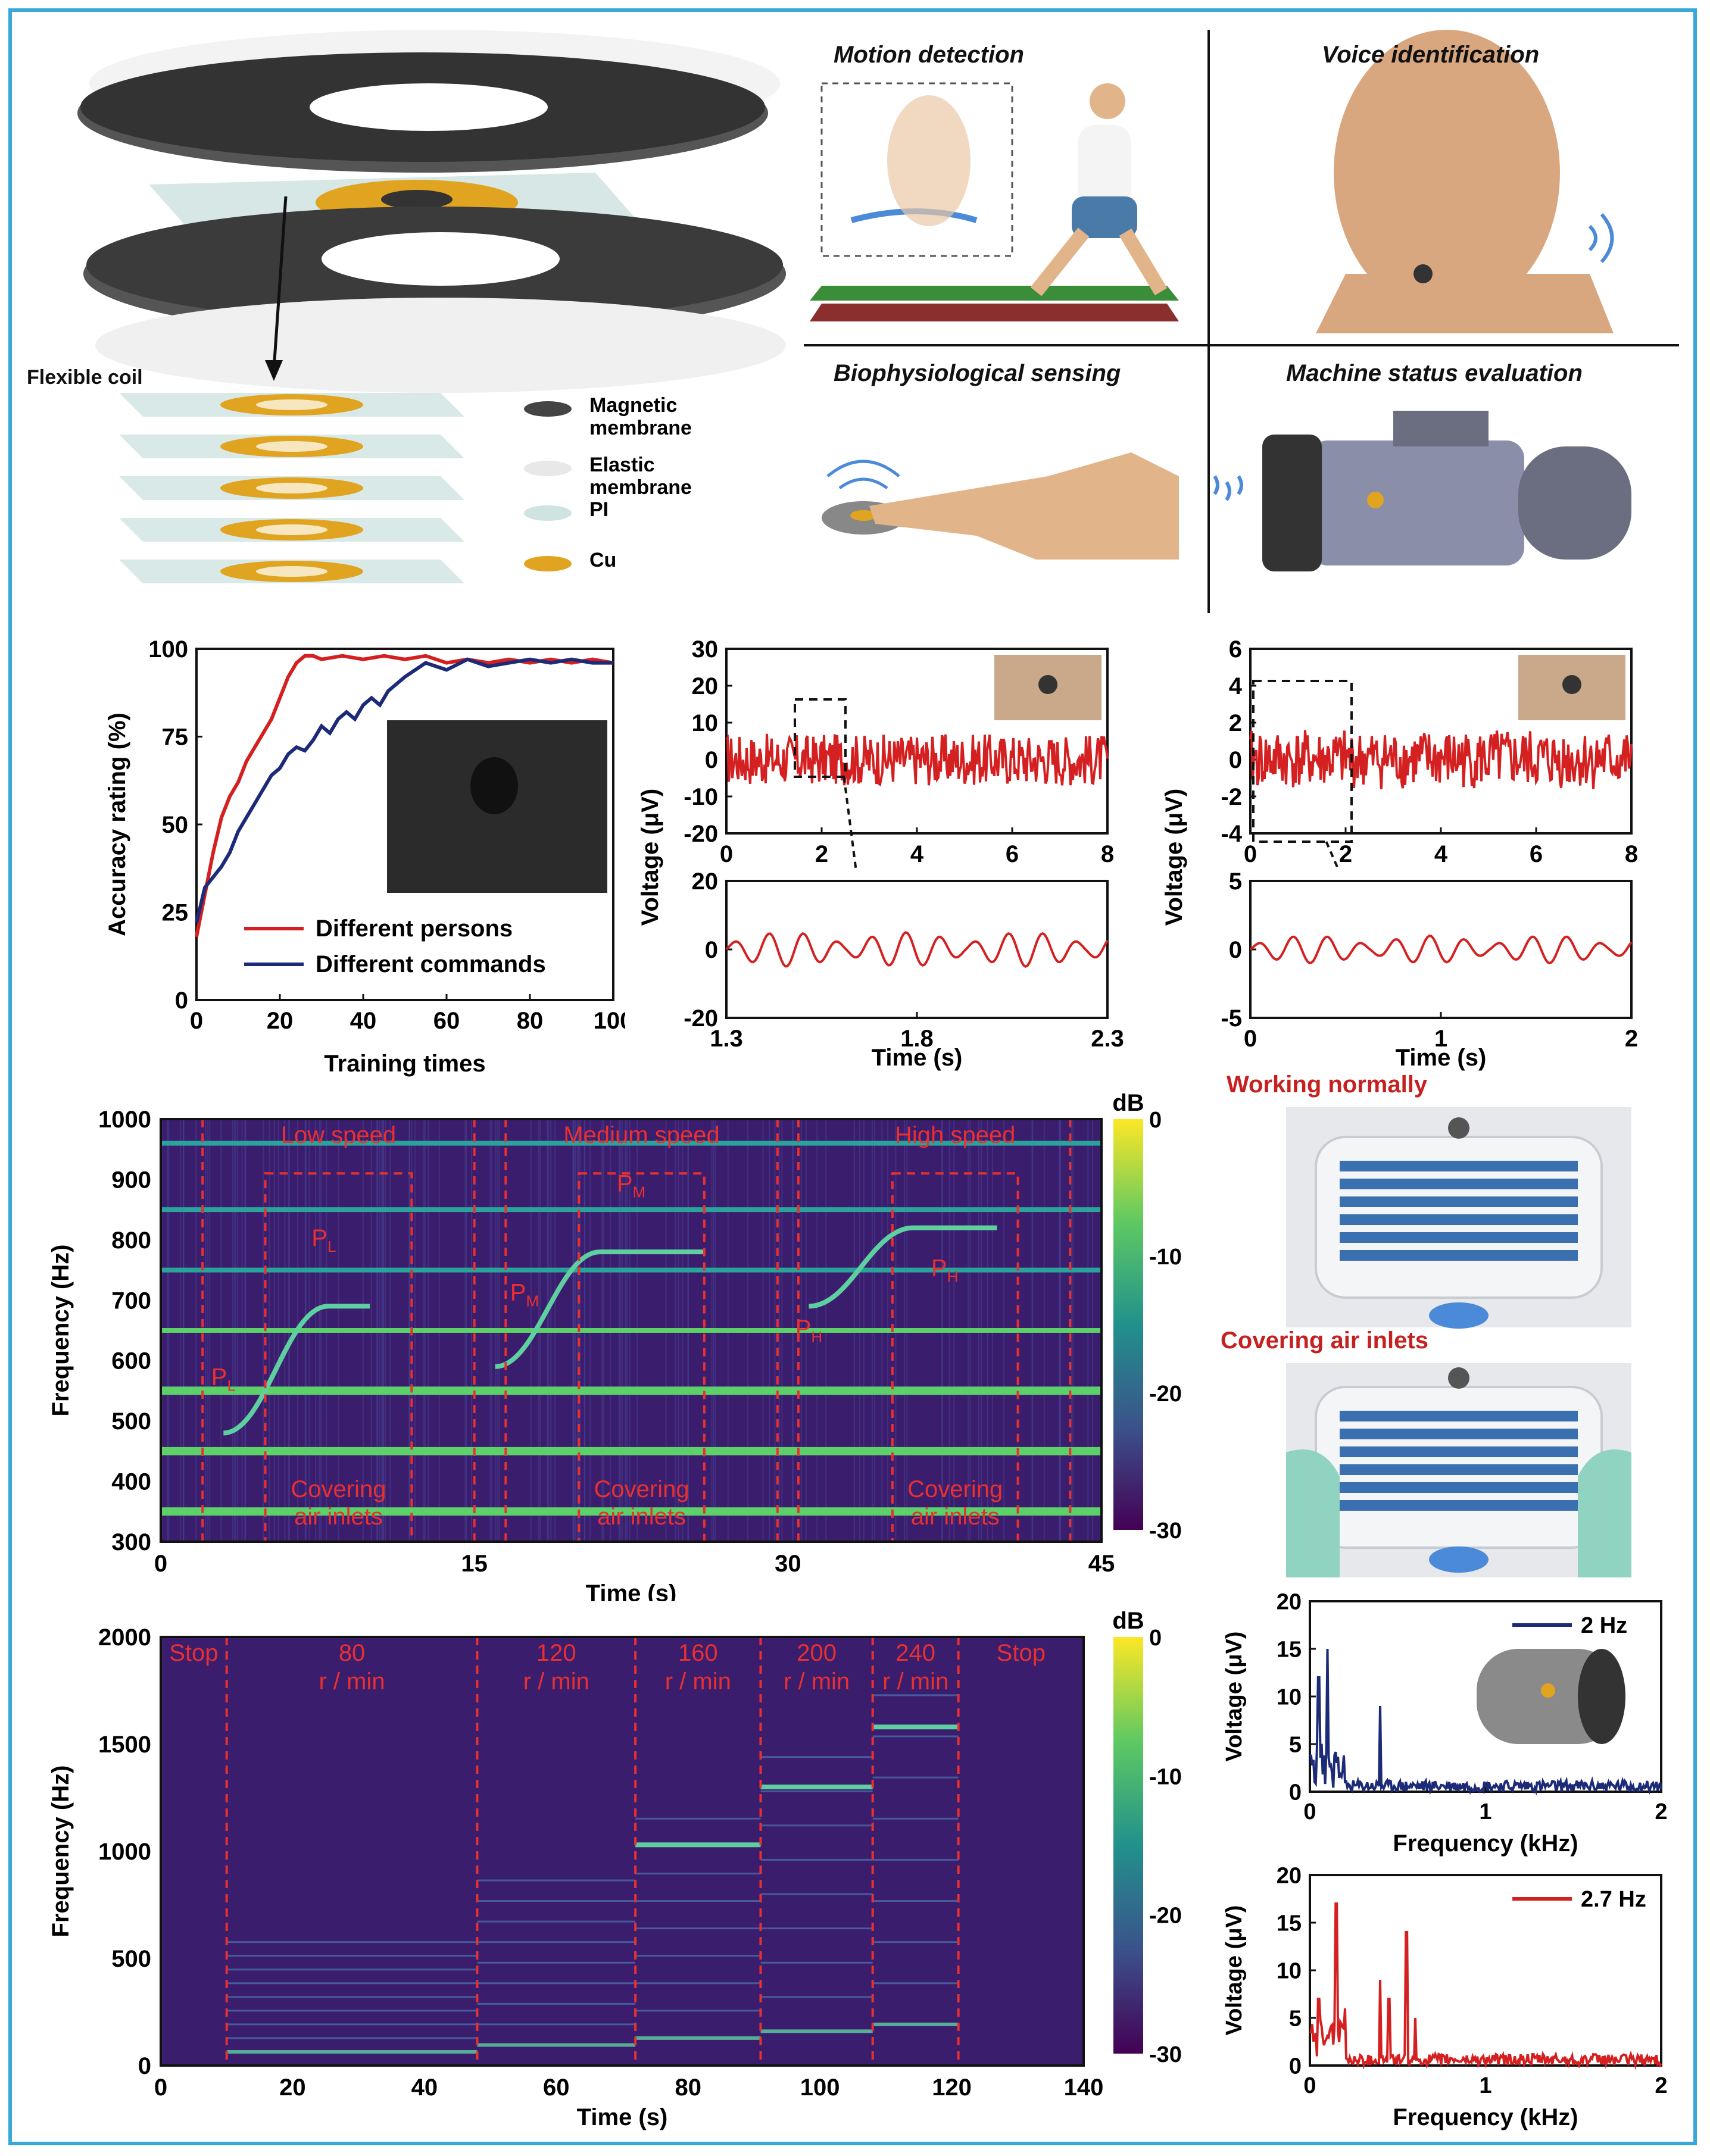 Image resolution: width=1710 pixels, height=2156 pixels. What do you see at coordinates (1442, 1058) in the screenshot?
I see `x-axis-label: Time (s)` at bounding box center [1442, 1058].